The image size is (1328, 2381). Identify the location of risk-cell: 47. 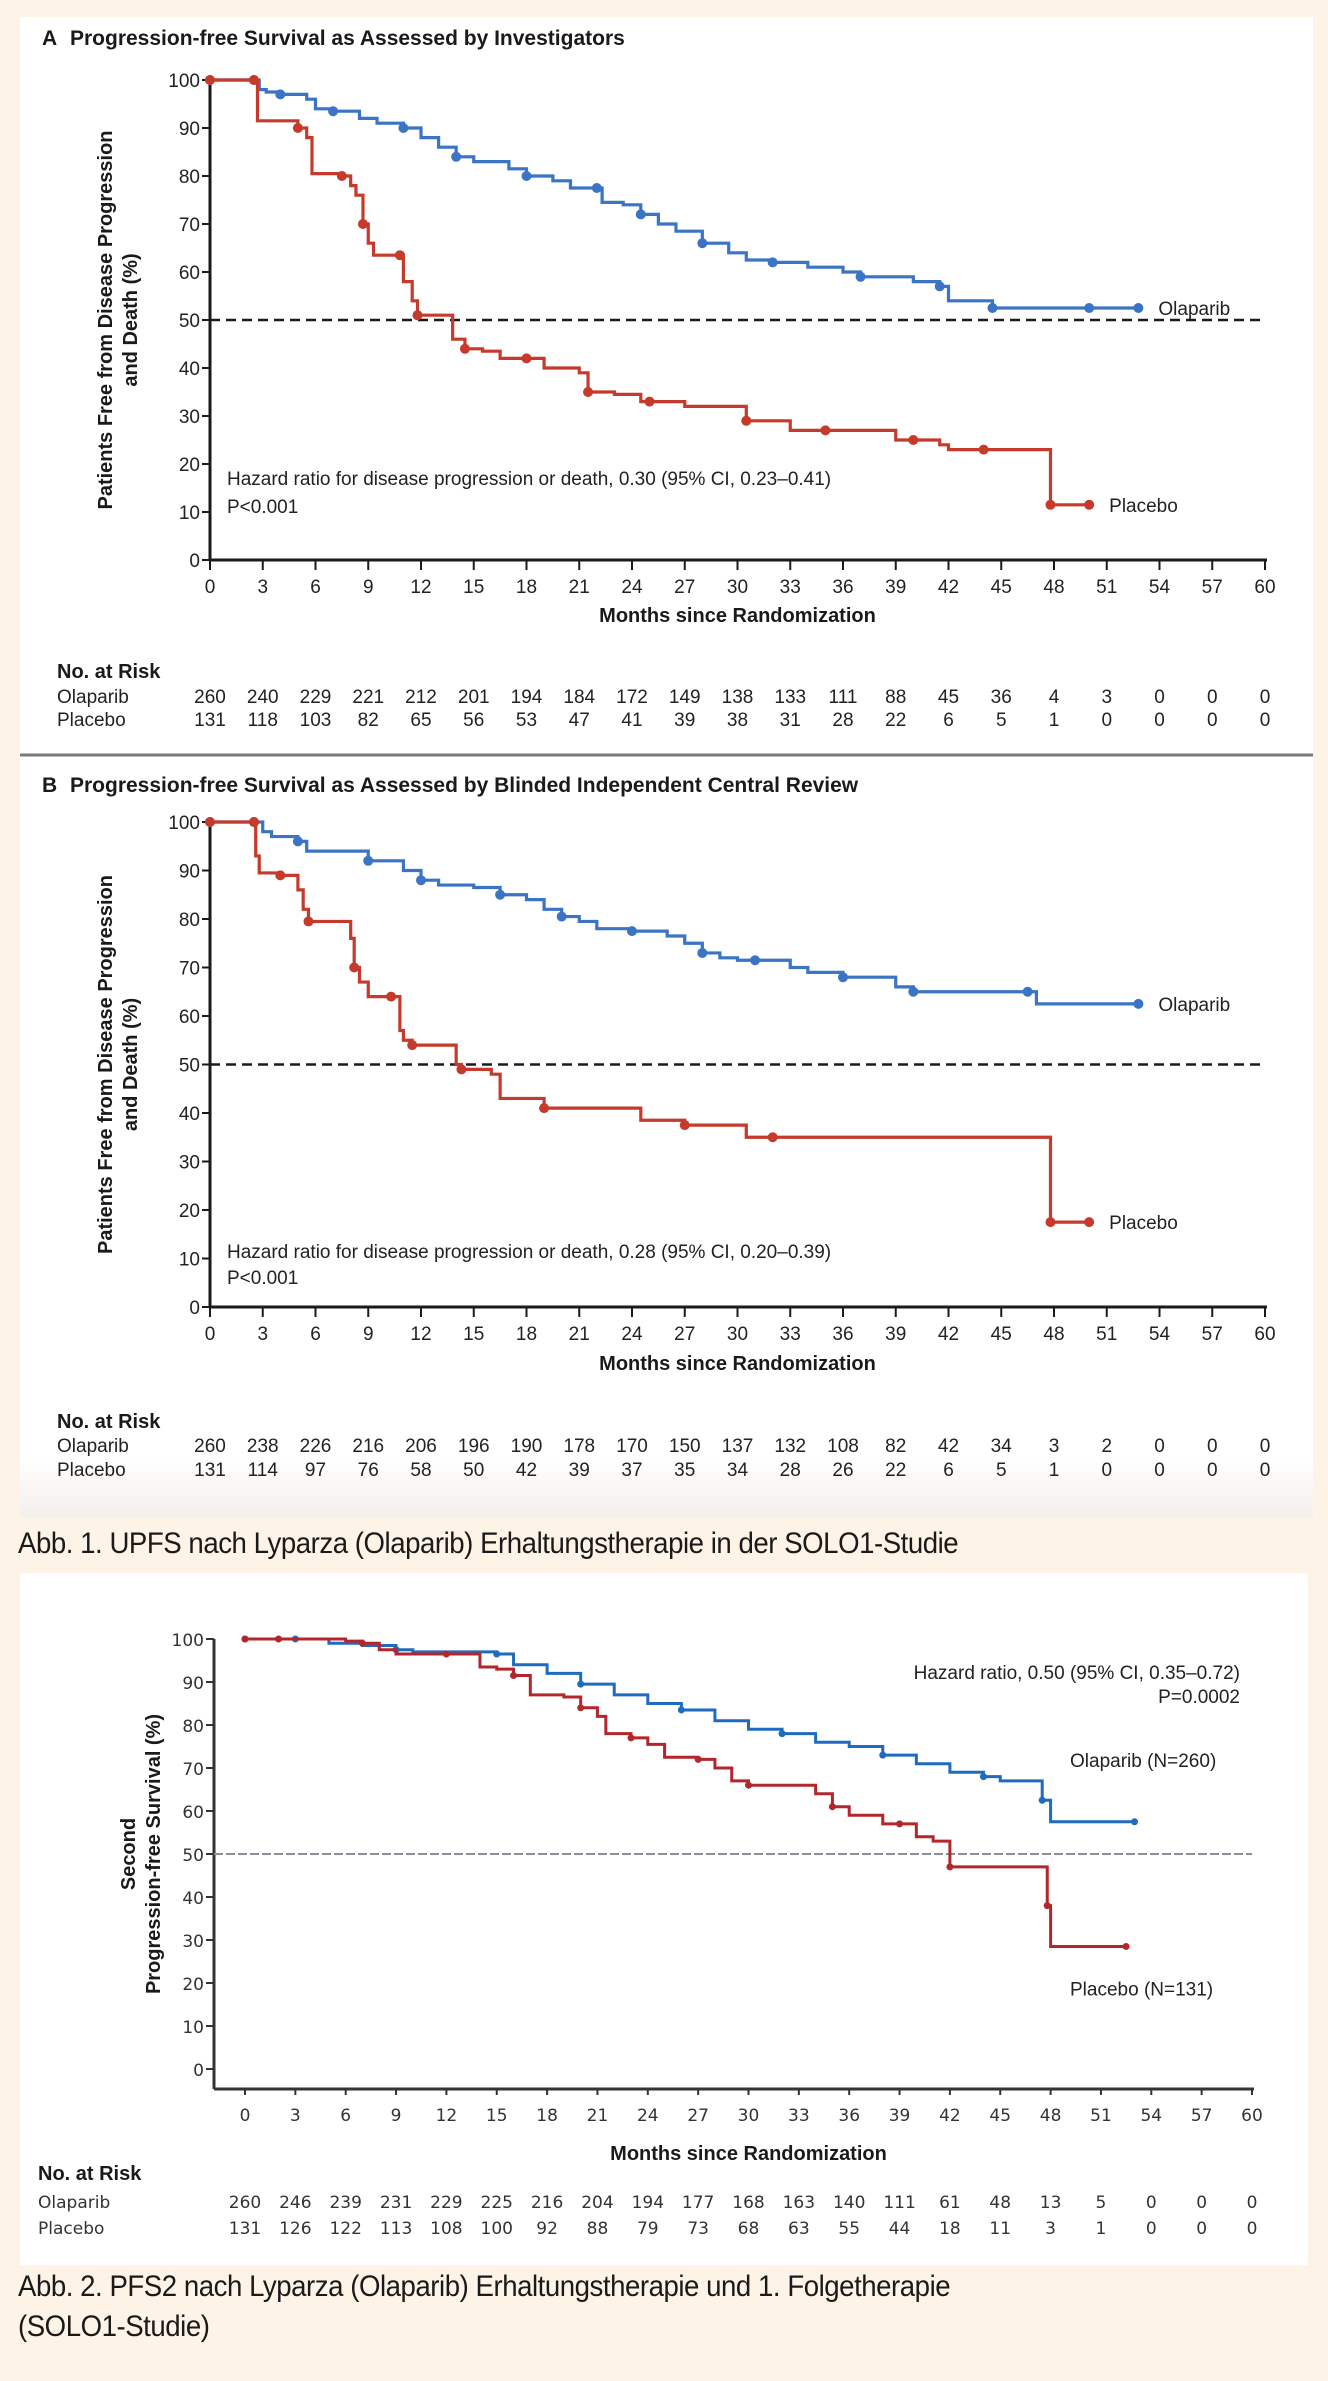
(579, 720).